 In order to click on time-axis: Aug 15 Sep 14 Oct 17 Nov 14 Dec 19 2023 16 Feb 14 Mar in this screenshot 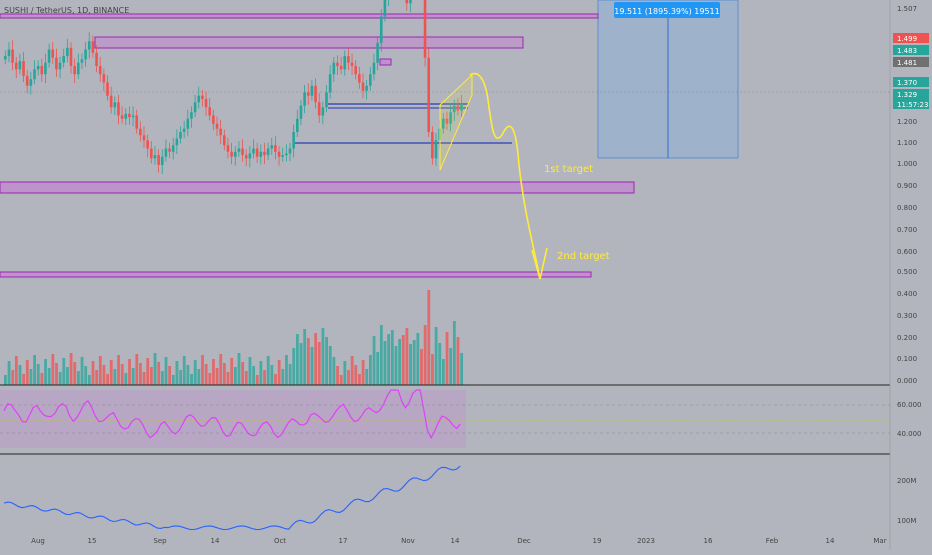, I will do `click(459, 541)`.